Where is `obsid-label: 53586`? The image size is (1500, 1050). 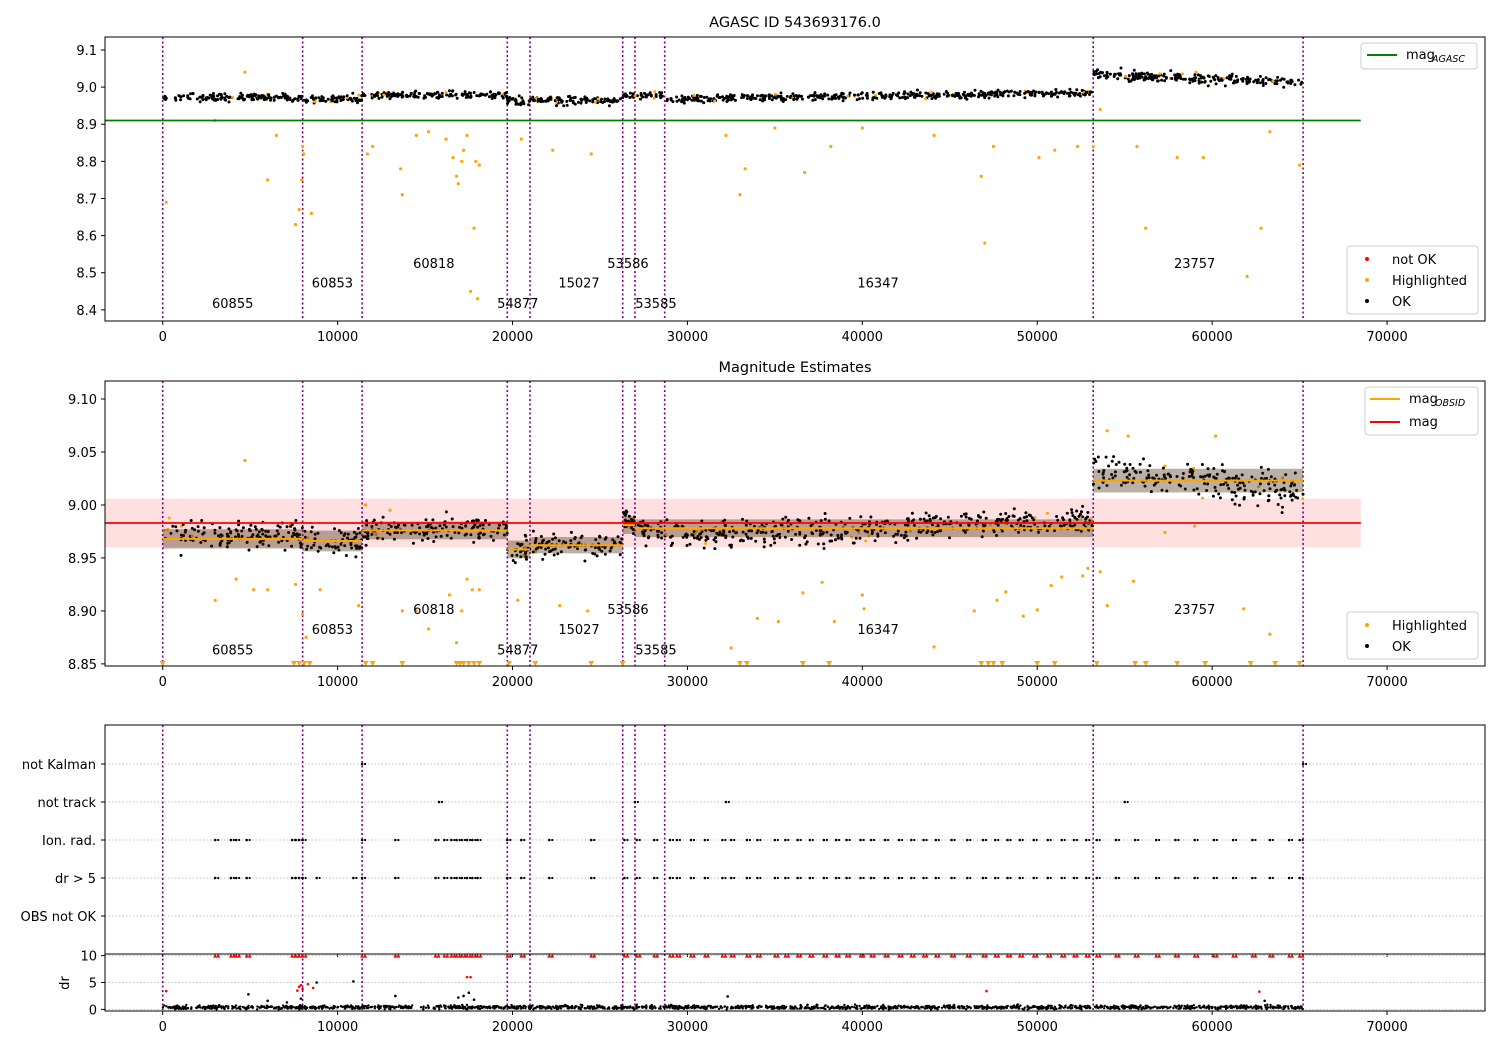 obsid-label: 53586 is located at coordinates (627, 264).